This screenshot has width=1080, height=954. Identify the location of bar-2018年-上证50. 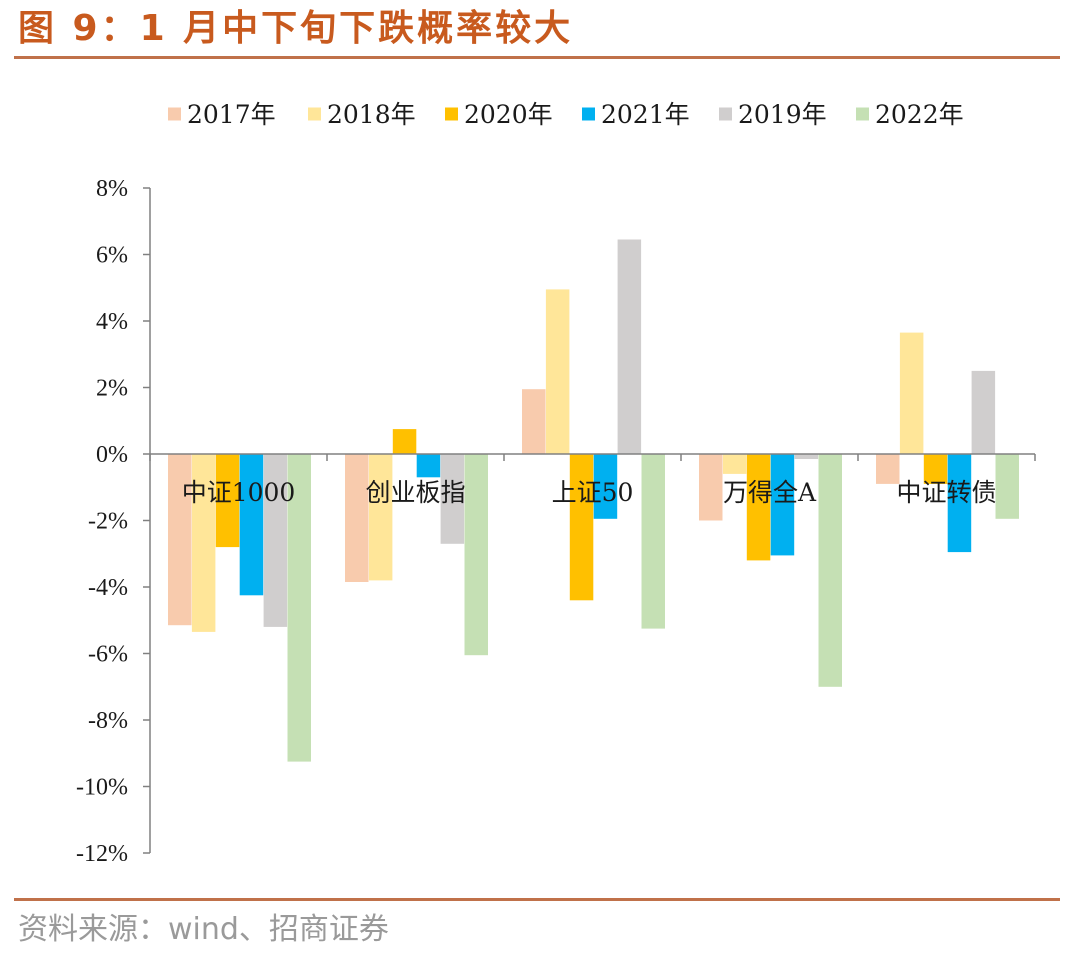
(557, 371).